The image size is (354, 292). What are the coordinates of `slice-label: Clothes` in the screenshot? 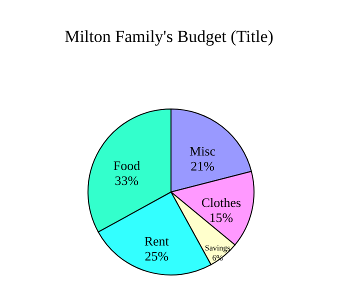 It's located at (221, 202).